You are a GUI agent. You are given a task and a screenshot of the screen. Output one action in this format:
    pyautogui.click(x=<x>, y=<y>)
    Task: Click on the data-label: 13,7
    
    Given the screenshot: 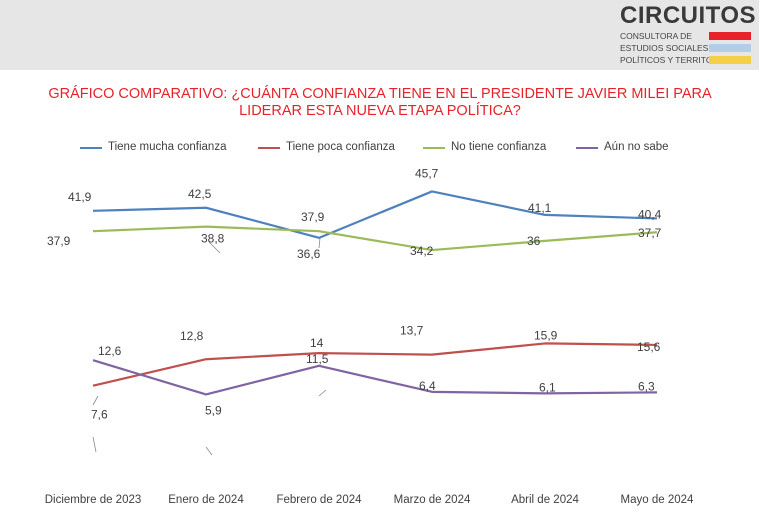 What is the action you would take?
    pyautogui.click(x=412, y=331)
    